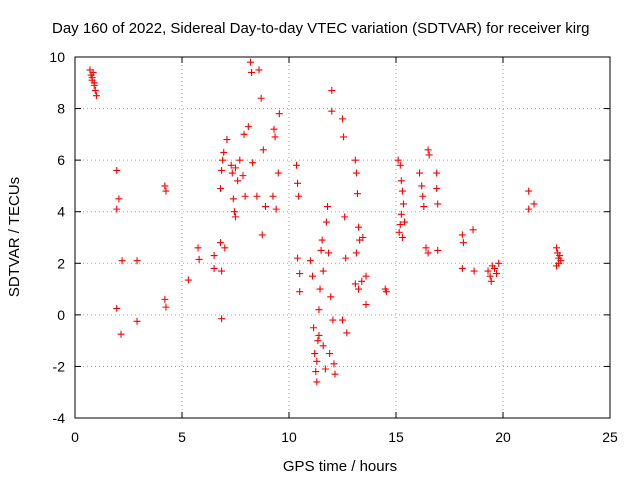 The height and width of the screenshot is (480, 640). I want to click on y-tick-label: -2, so click(59, 366).